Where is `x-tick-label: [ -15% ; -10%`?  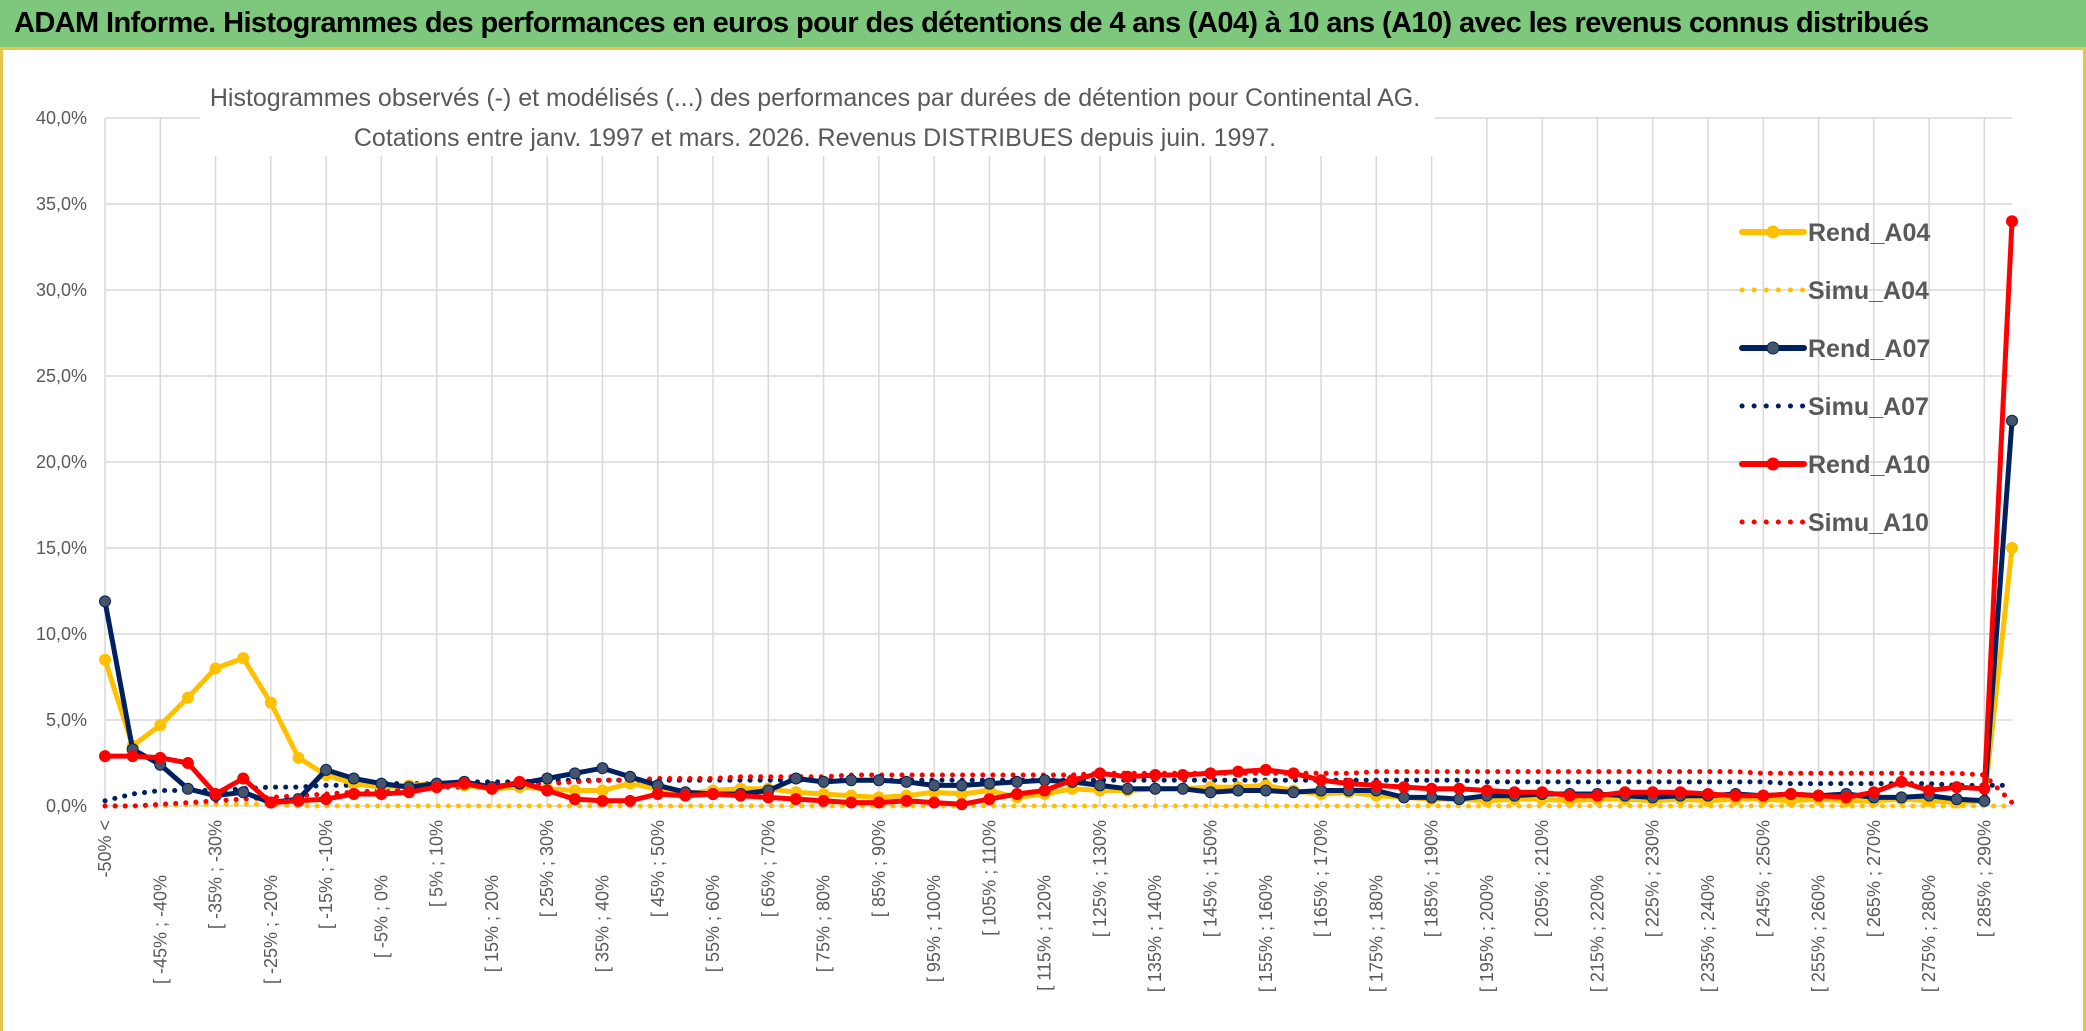
x-tick-label: [ -15% ; -10% is located at coordinates (326, 874).